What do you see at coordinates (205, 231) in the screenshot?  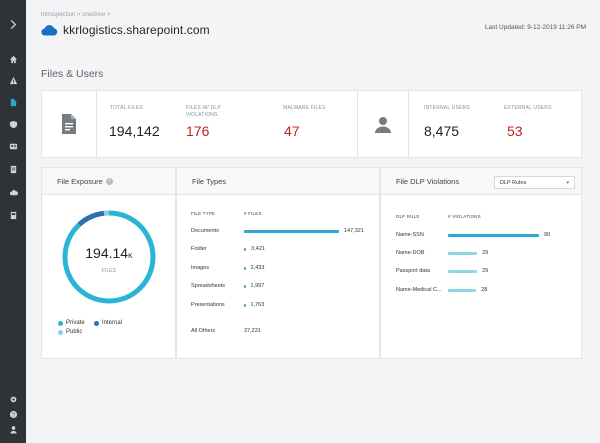 I see `file-type-label: Documents` at bounding box center [205, 231].